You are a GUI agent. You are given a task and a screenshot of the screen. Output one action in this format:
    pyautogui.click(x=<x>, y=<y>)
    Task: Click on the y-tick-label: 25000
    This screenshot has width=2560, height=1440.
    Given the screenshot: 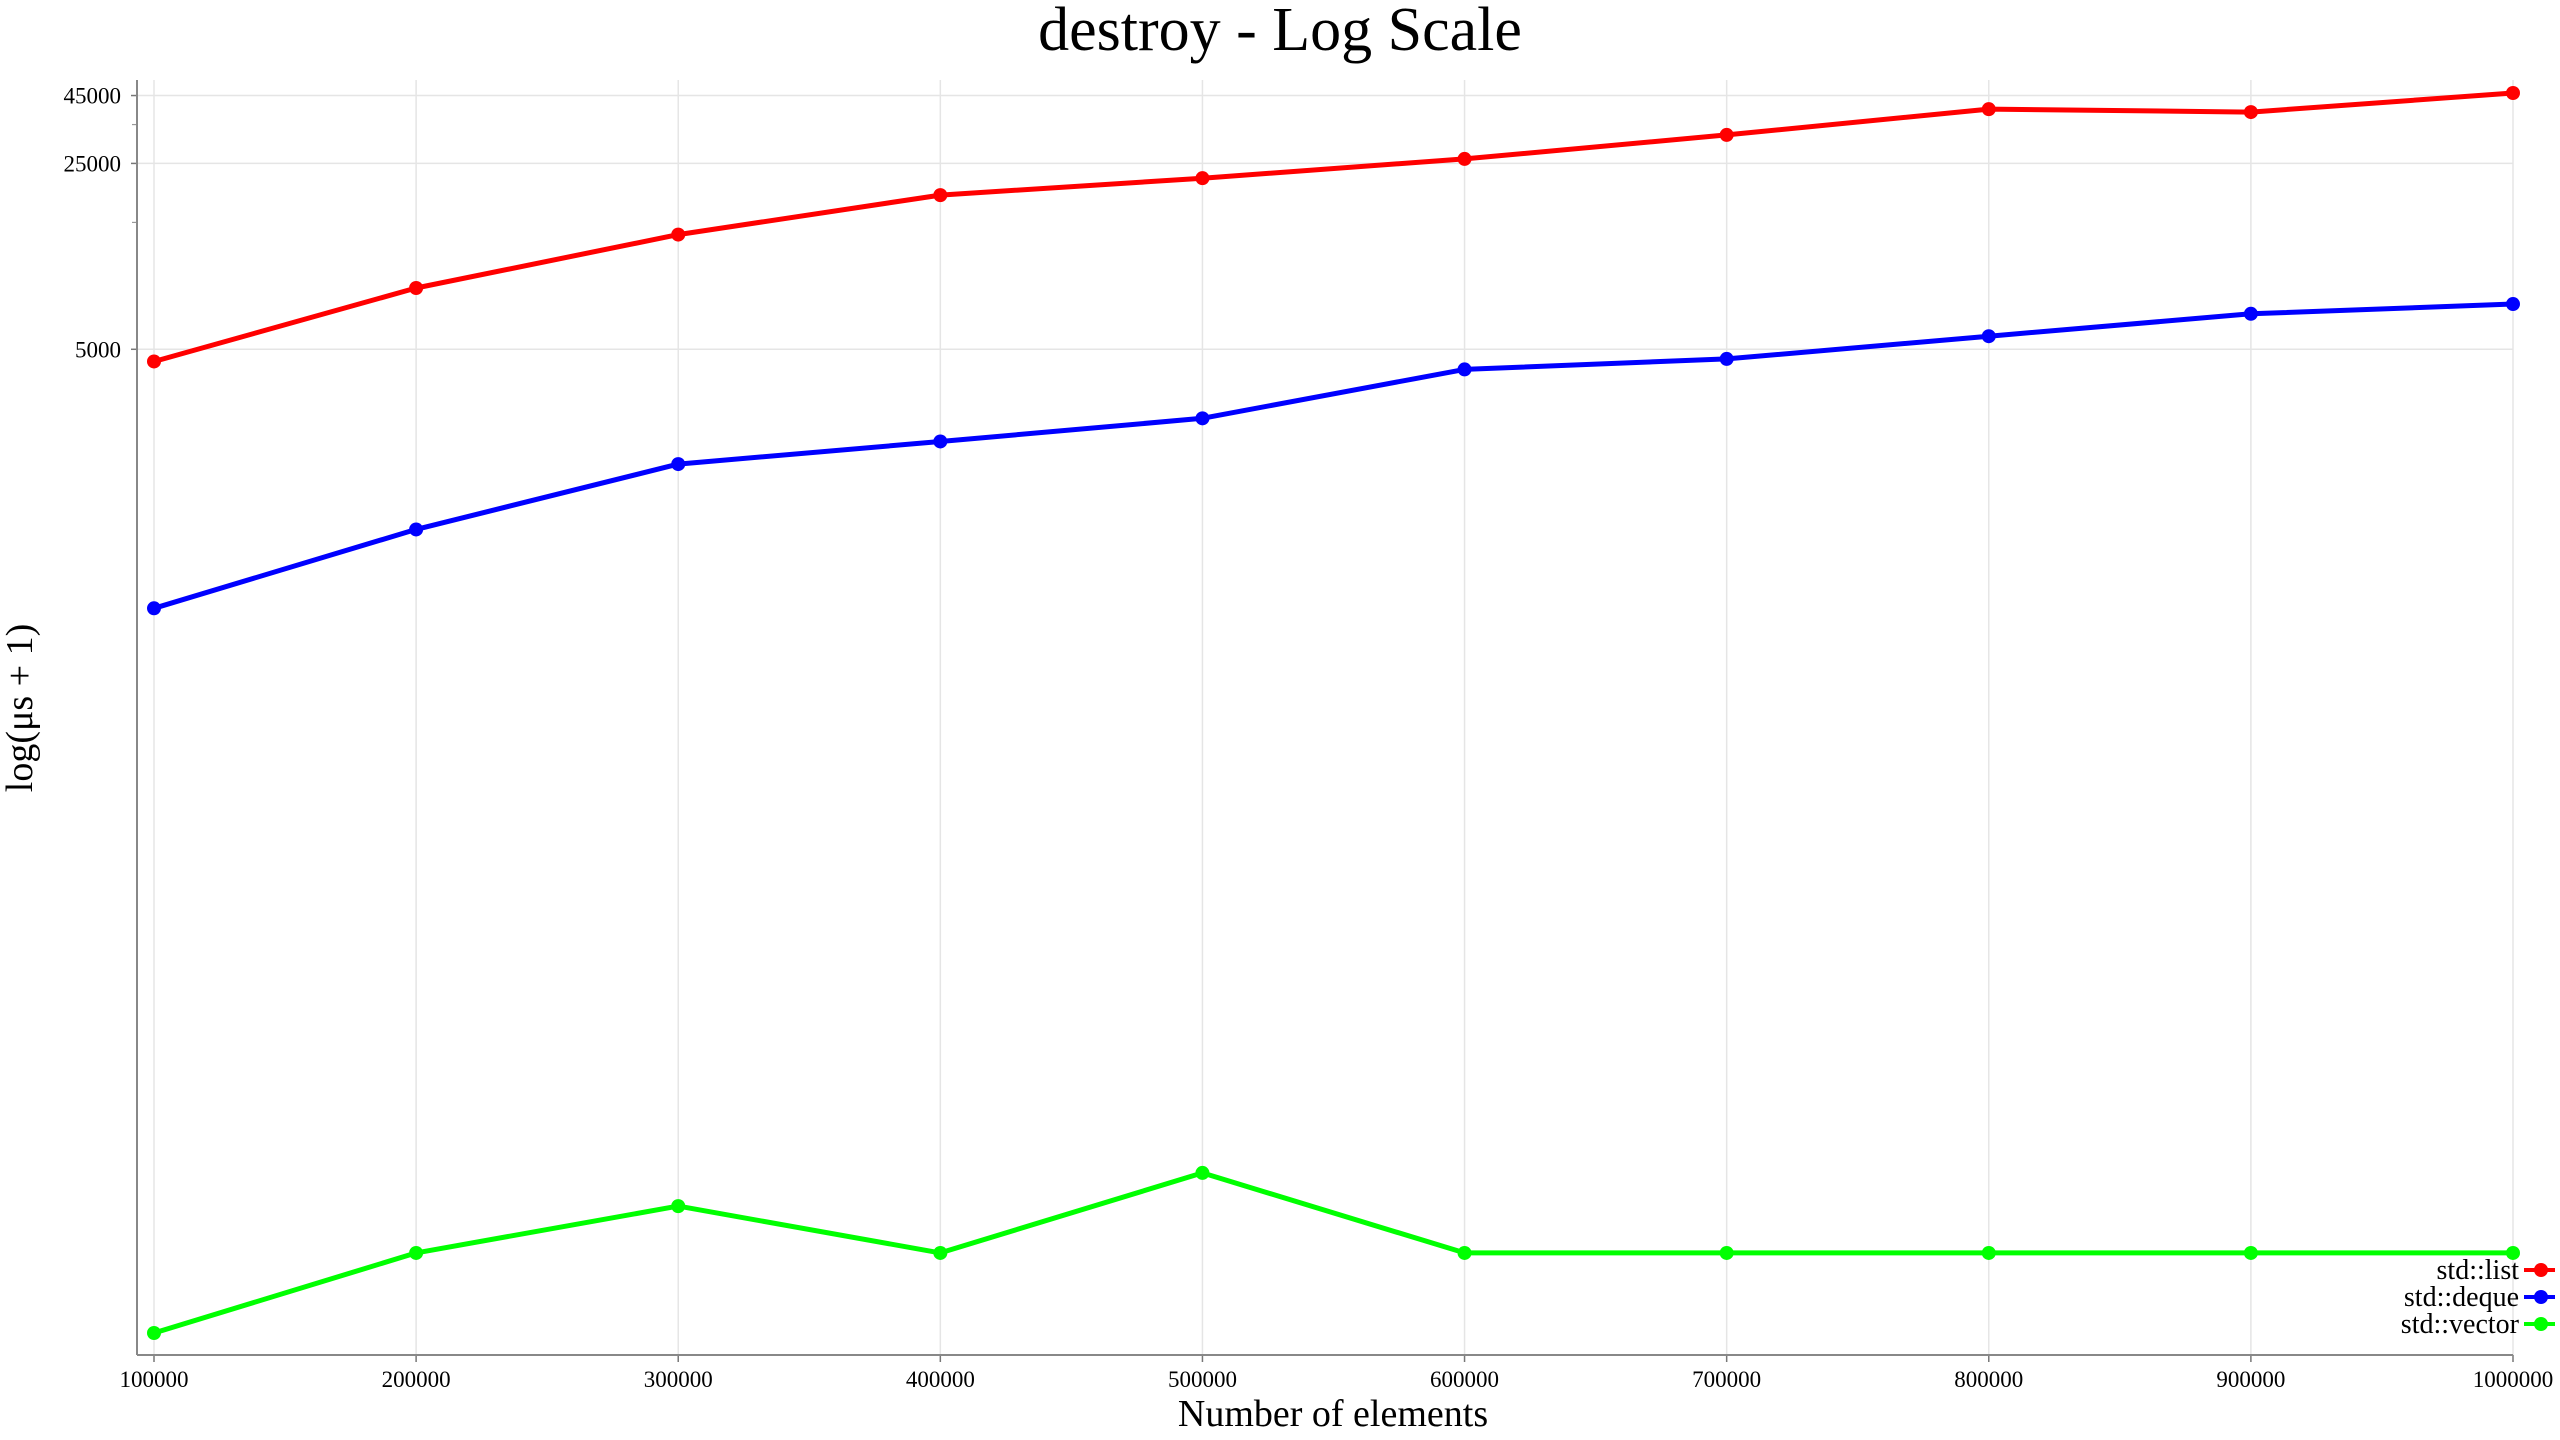 What is the action you would take?
    pyautogui.click(x=93, y=163)
    